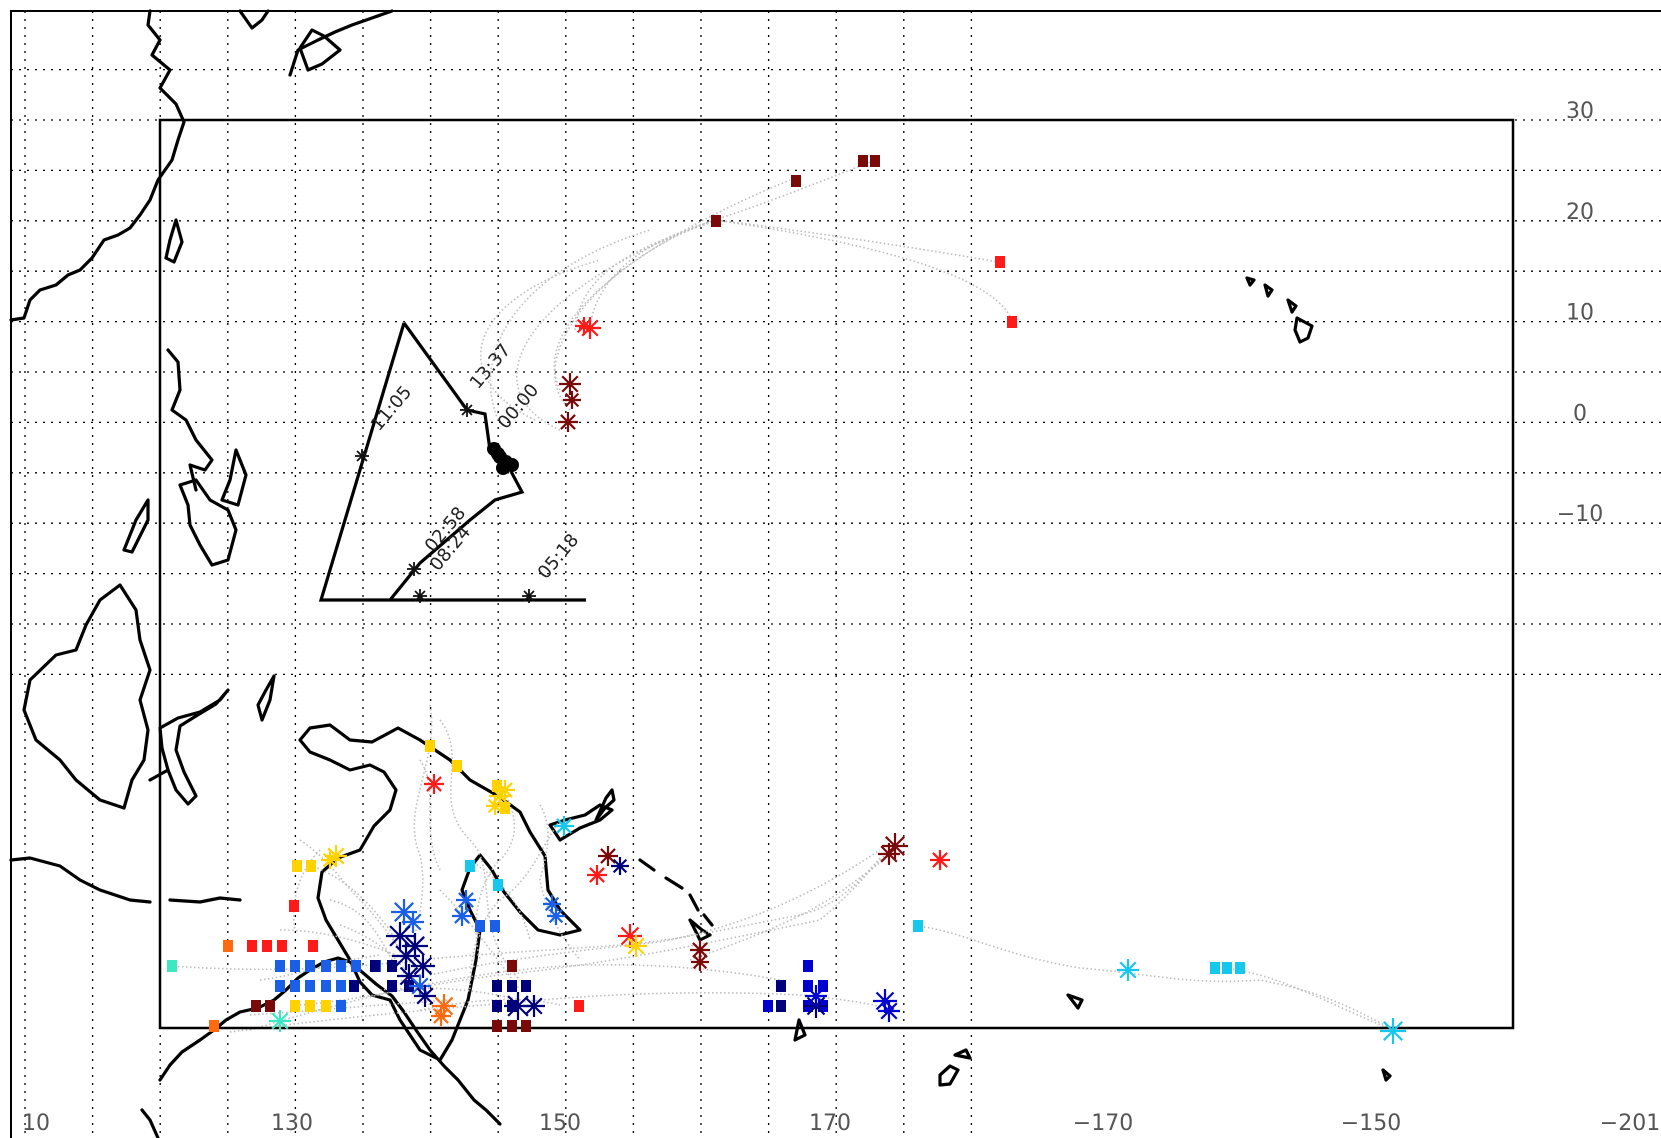 This screenshot has width=1661, height=1138. What do you see at coordinates (1580, 413) in the screenshot?
I see `lat-tick-label: 0` at bounding box center [1580, 413].